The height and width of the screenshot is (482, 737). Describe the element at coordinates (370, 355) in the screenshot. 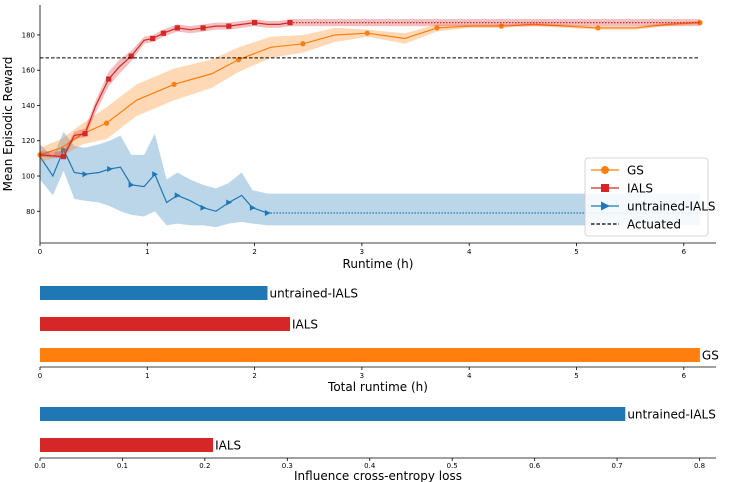

I see `bar-GS` at that location.